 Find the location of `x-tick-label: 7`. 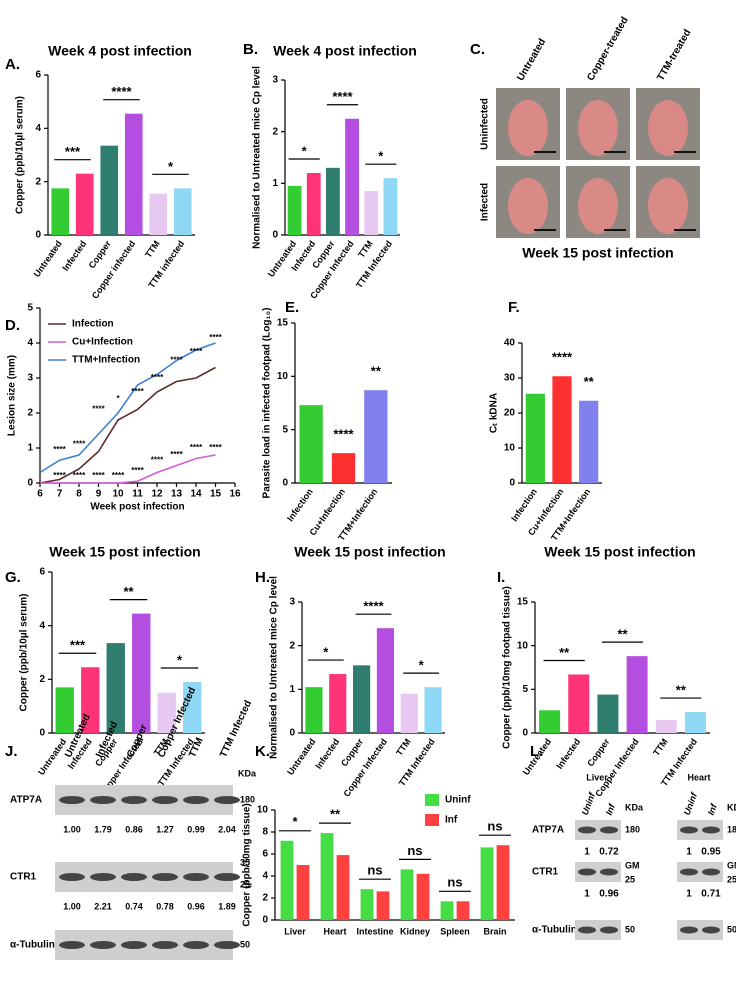

x-tick-label: 7 is located at coordinates (60, 494).